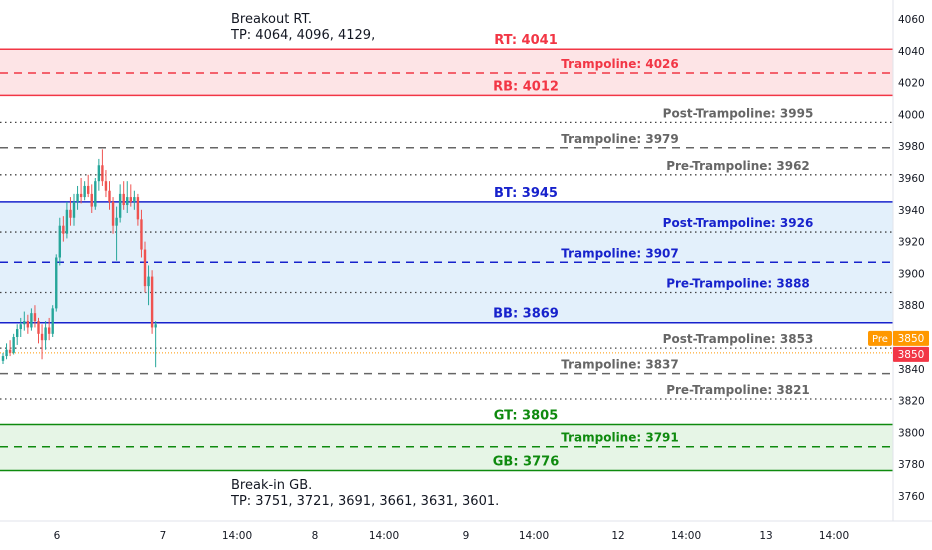 The height and width of the screenshot is (550, 932). I want to click on pre-price-badge, so click(911, 338).